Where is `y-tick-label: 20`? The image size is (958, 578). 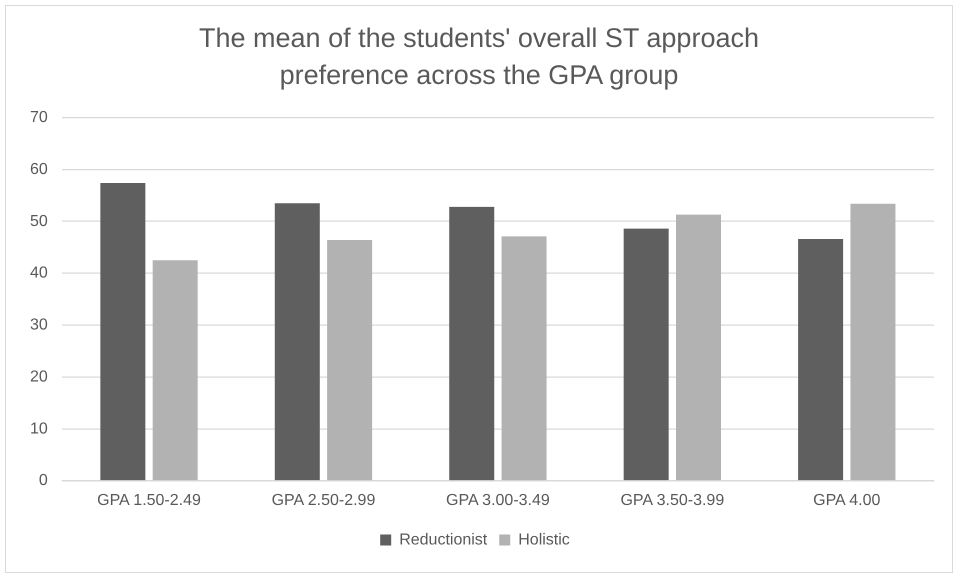
y-tick-label: 20 is located at coordinates (39, 377).